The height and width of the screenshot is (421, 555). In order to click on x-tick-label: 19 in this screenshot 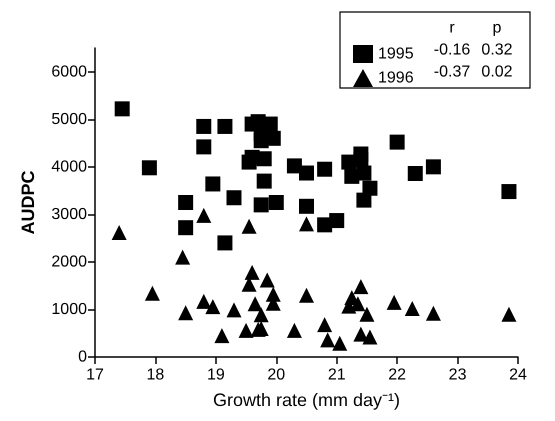, I will do `click(215, 375)`.